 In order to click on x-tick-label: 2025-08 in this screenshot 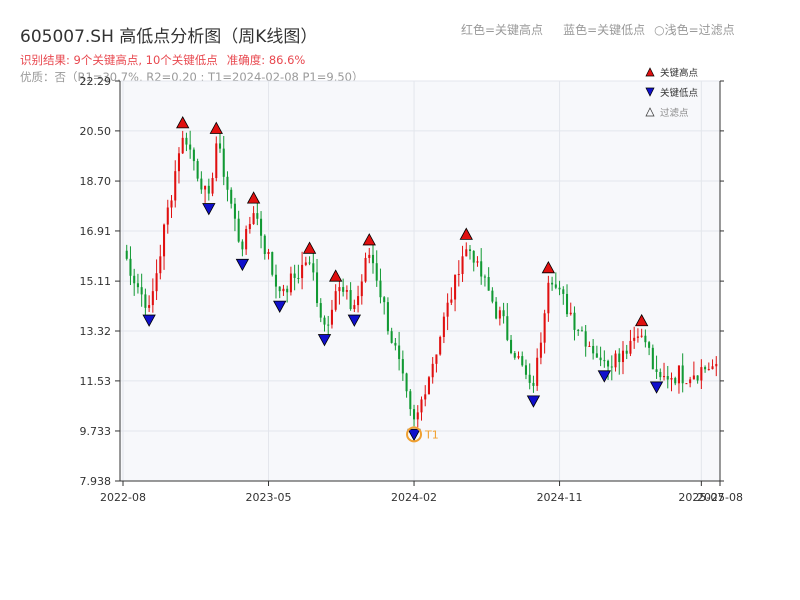, I will do `click(720, 497)`.